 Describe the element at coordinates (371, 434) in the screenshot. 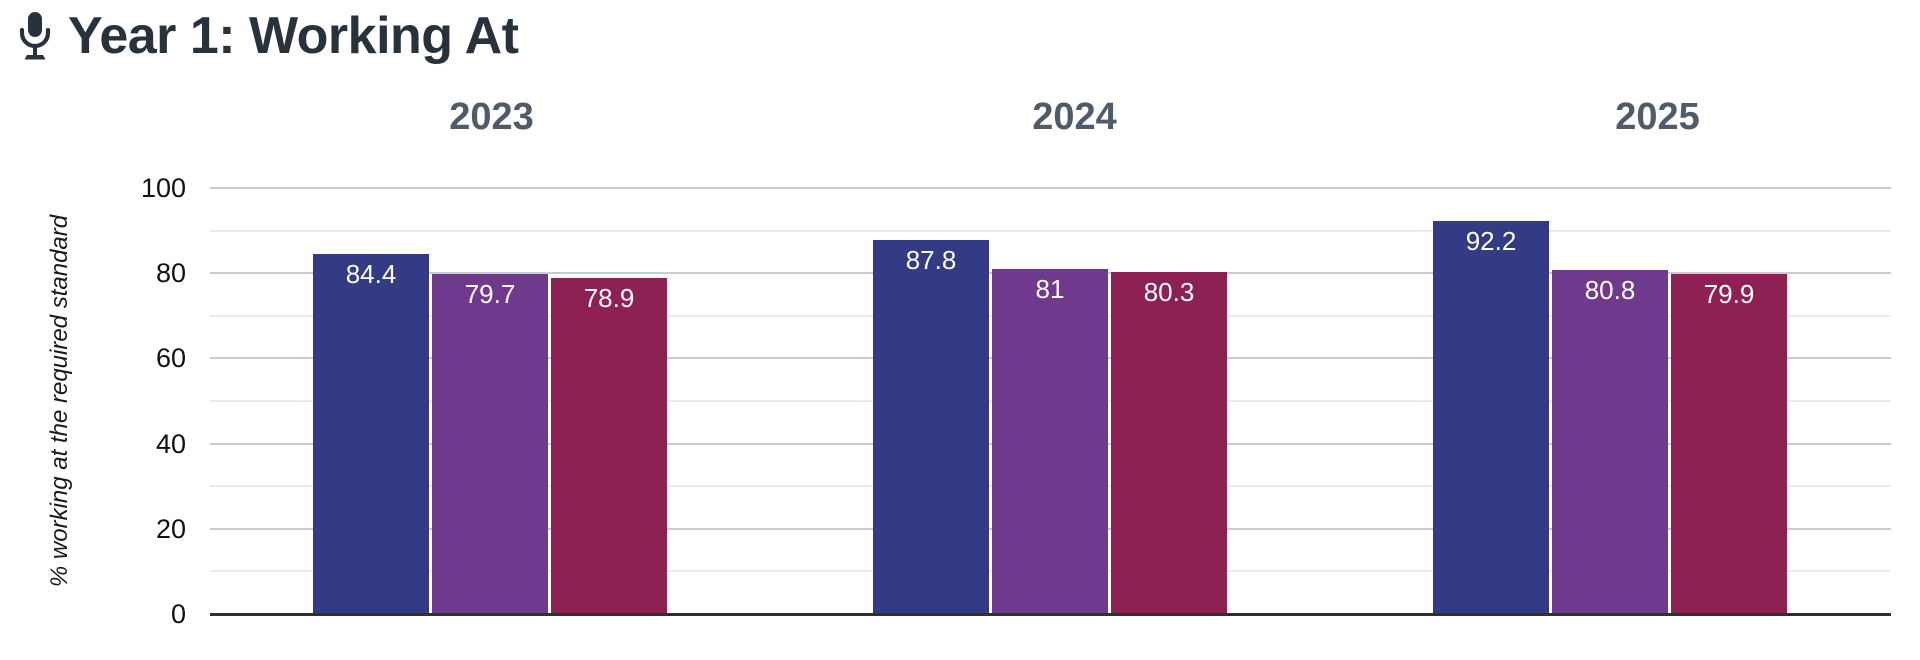

I see `bar-2023-series-1: 84.4` at that location.